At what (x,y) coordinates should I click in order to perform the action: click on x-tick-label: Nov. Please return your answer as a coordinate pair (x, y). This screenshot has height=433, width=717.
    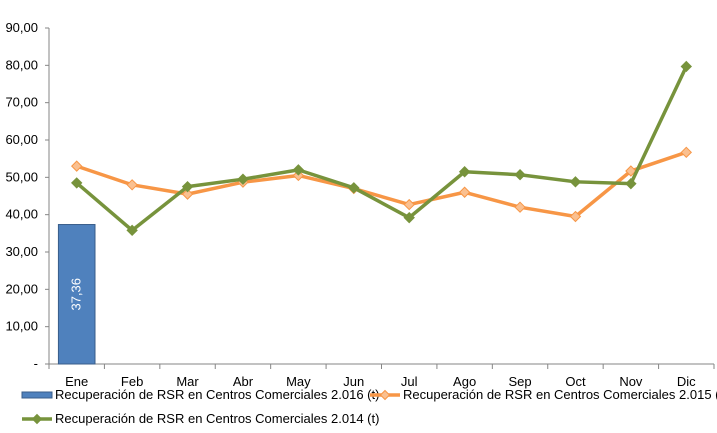
    Looking at the image, I should click on (631, 381).